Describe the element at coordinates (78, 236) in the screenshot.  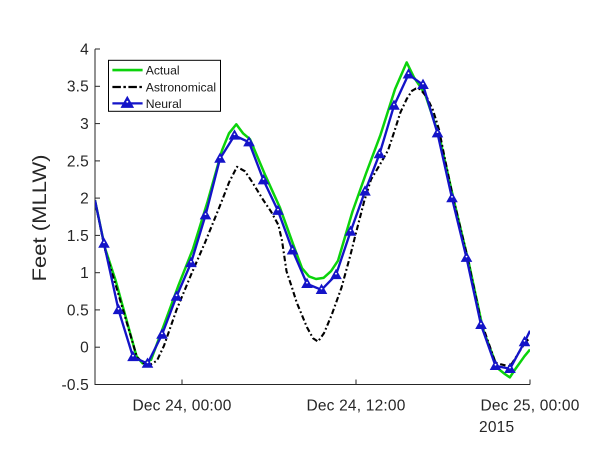
I see `svg-text: 1.5` at that location.